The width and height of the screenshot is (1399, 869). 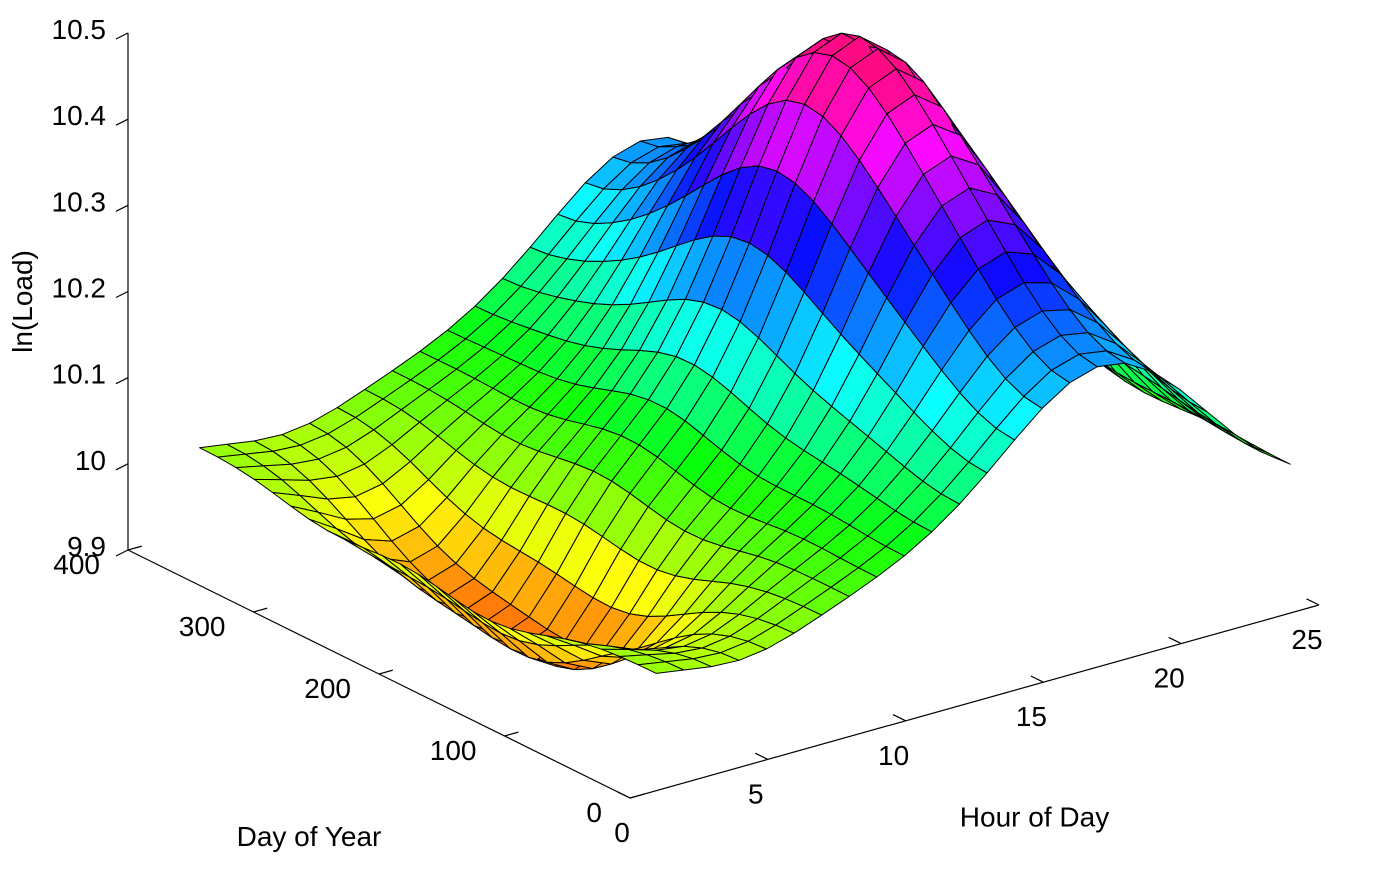 What do you see at coordinates (79, 374) in the screenshot?
I see `z-tick-label: 10.1` at bounding box center [79, 374].